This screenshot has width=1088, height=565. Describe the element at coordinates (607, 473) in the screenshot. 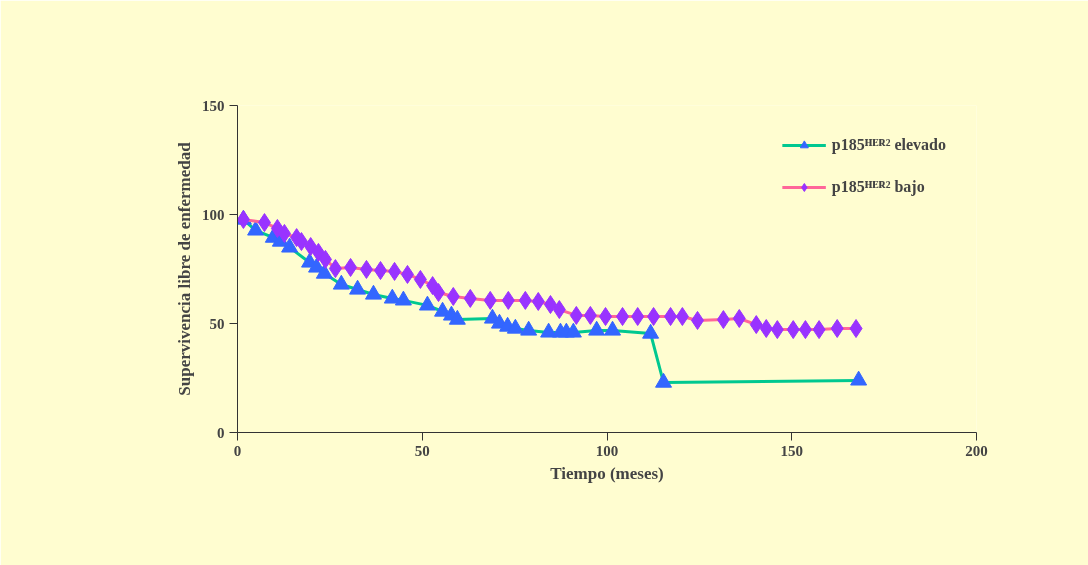

I see `x-axis-title: Tiempo (meses)` at that location.